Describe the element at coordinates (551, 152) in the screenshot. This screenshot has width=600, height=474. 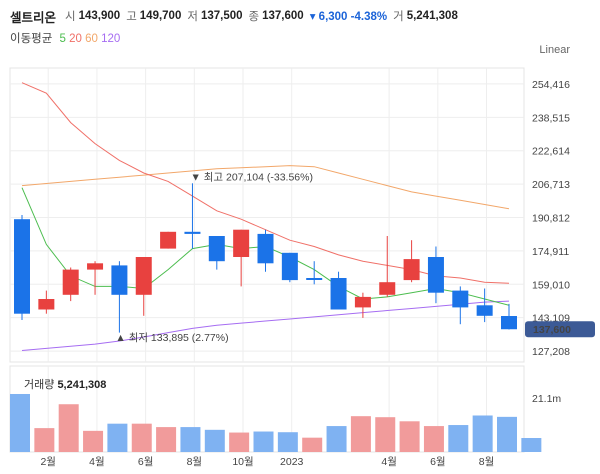
I see `y-tick-label: 222,614` at that location.